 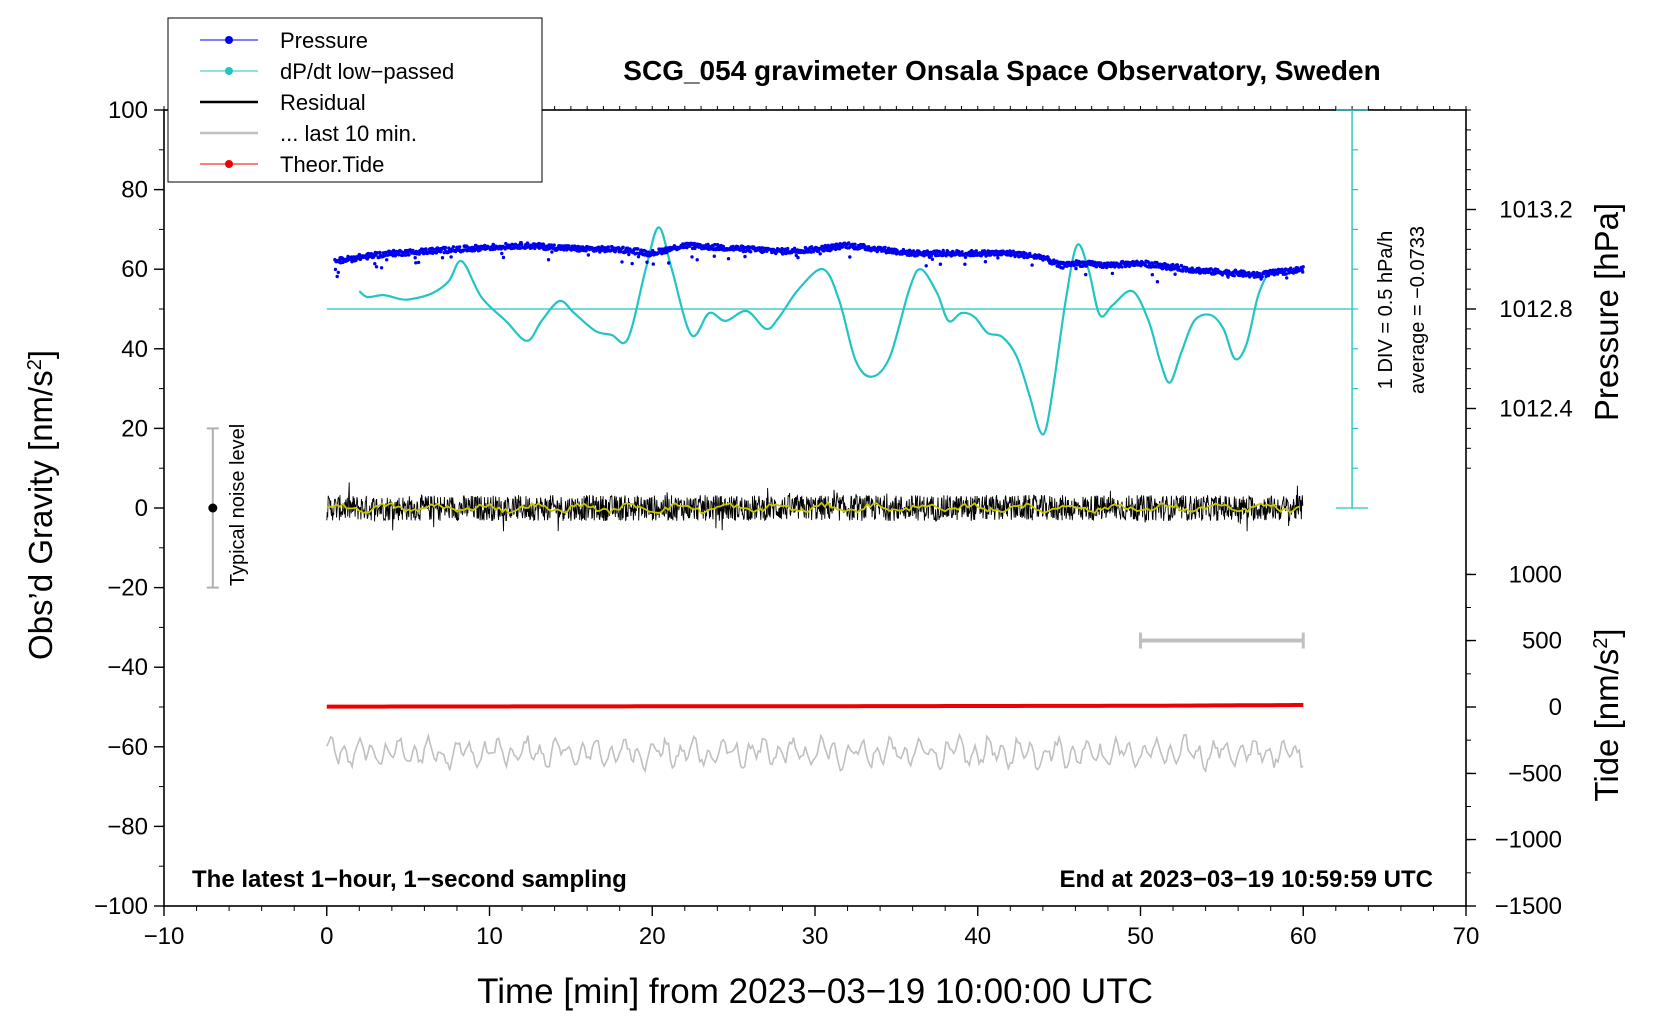 What do you see at coordinates (127, 588) in the screenshot?
I see `y-tick-label: −20` at bounding box center [127, 588].